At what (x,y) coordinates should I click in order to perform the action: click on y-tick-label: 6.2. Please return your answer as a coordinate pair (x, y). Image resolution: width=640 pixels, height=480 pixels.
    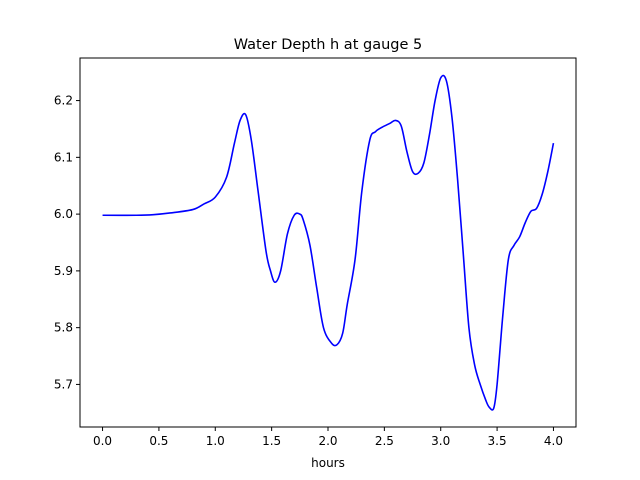
    Looking at the image, I should click on (63, 101).